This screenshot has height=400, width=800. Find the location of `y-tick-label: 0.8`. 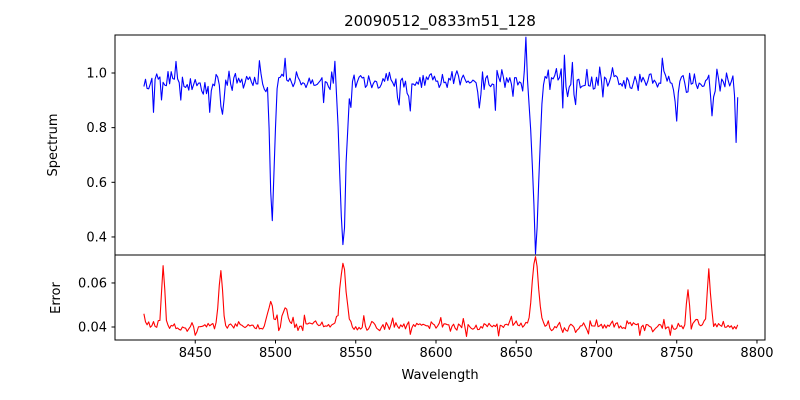

y-tick-label: 0.8 is located at coordinates (96, 128).